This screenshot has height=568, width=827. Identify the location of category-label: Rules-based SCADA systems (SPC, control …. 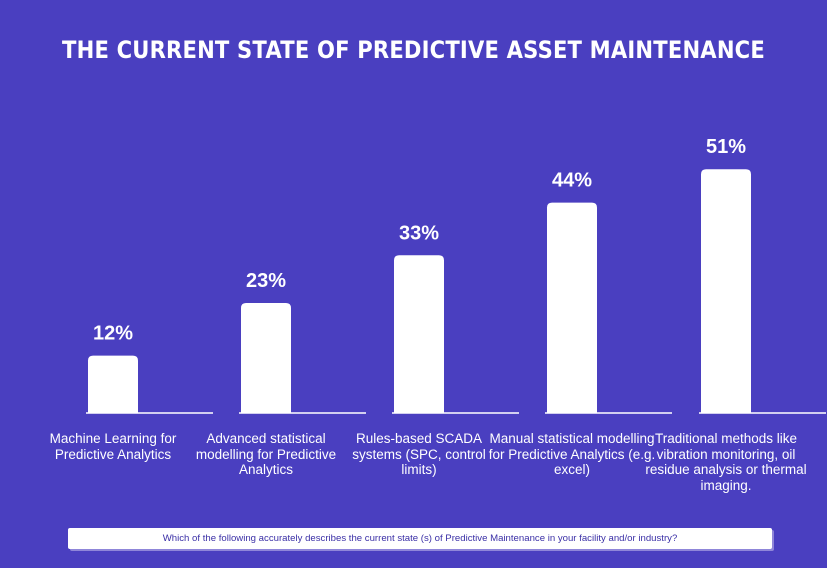
(419, 454).